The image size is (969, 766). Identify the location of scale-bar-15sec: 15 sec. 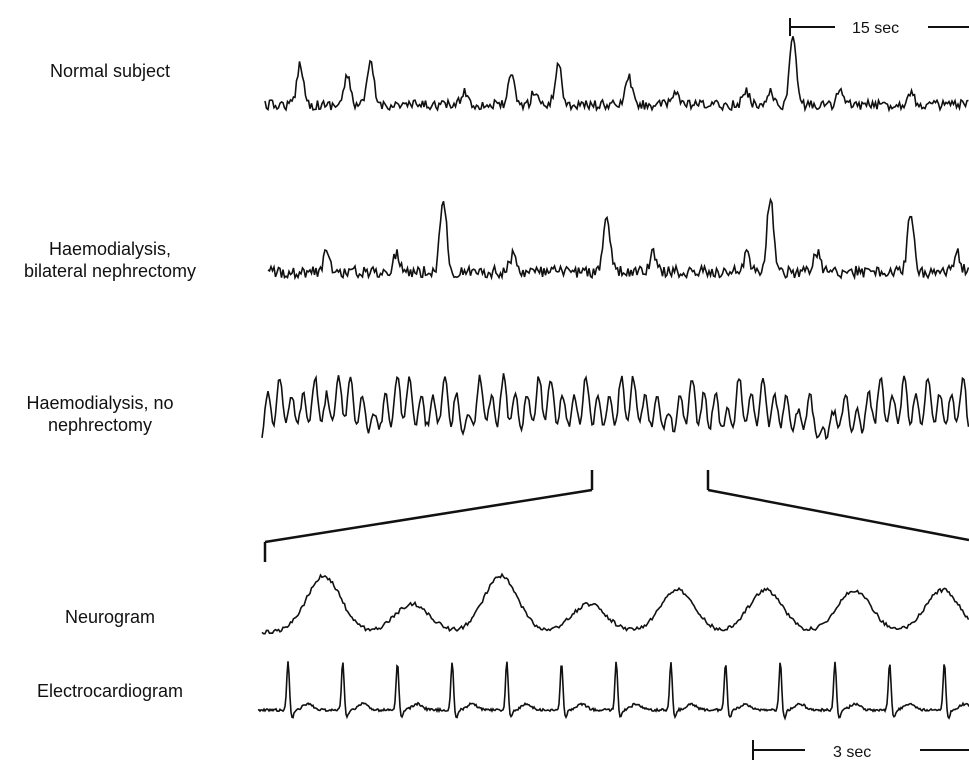
(879, 27).